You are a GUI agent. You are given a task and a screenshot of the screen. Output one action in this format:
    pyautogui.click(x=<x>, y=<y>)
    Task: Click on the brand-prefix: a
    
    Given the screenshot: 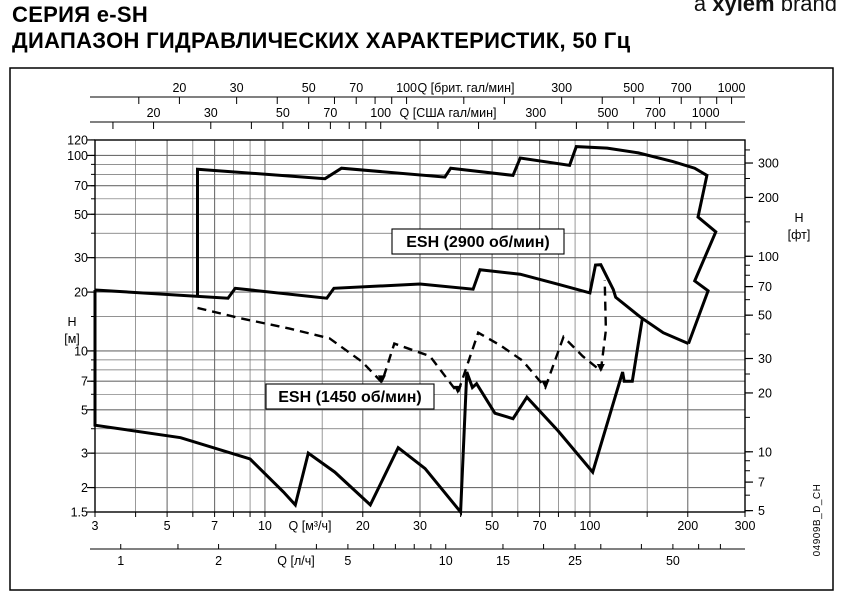 What is the action you would take?
    pyautogui.click(x=703, y=8)
    